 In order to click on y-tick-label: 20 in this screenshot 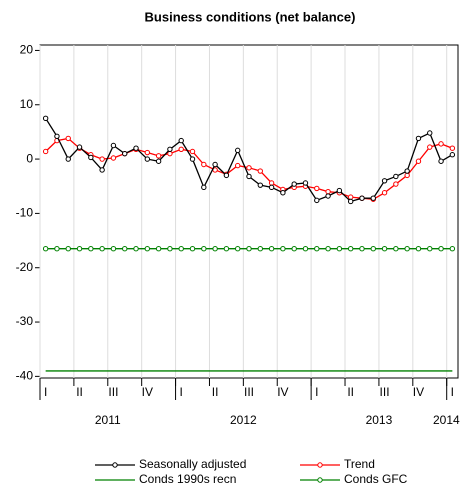, I will do `click(27, 50)`.